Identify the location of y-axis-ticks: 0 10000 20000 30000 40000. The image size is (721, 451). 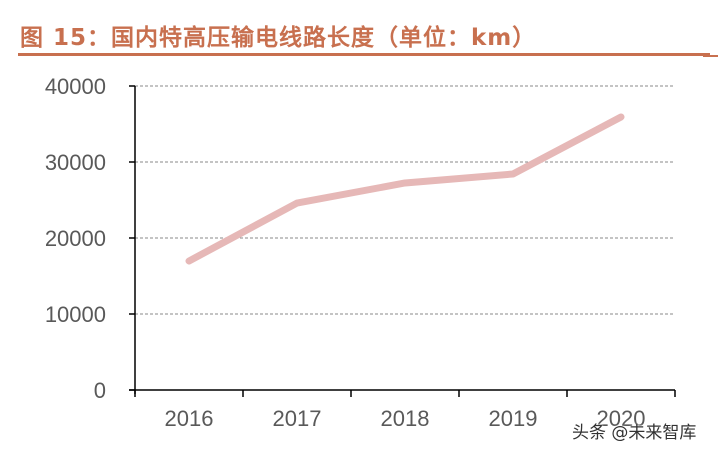
(75, 238).